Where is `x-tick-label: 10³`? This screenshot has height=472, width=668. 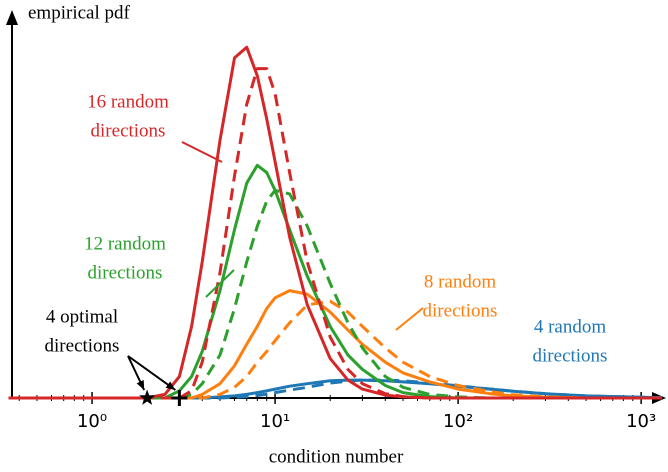
x-tick-label: 10³ is located at coordinates (641, 421).